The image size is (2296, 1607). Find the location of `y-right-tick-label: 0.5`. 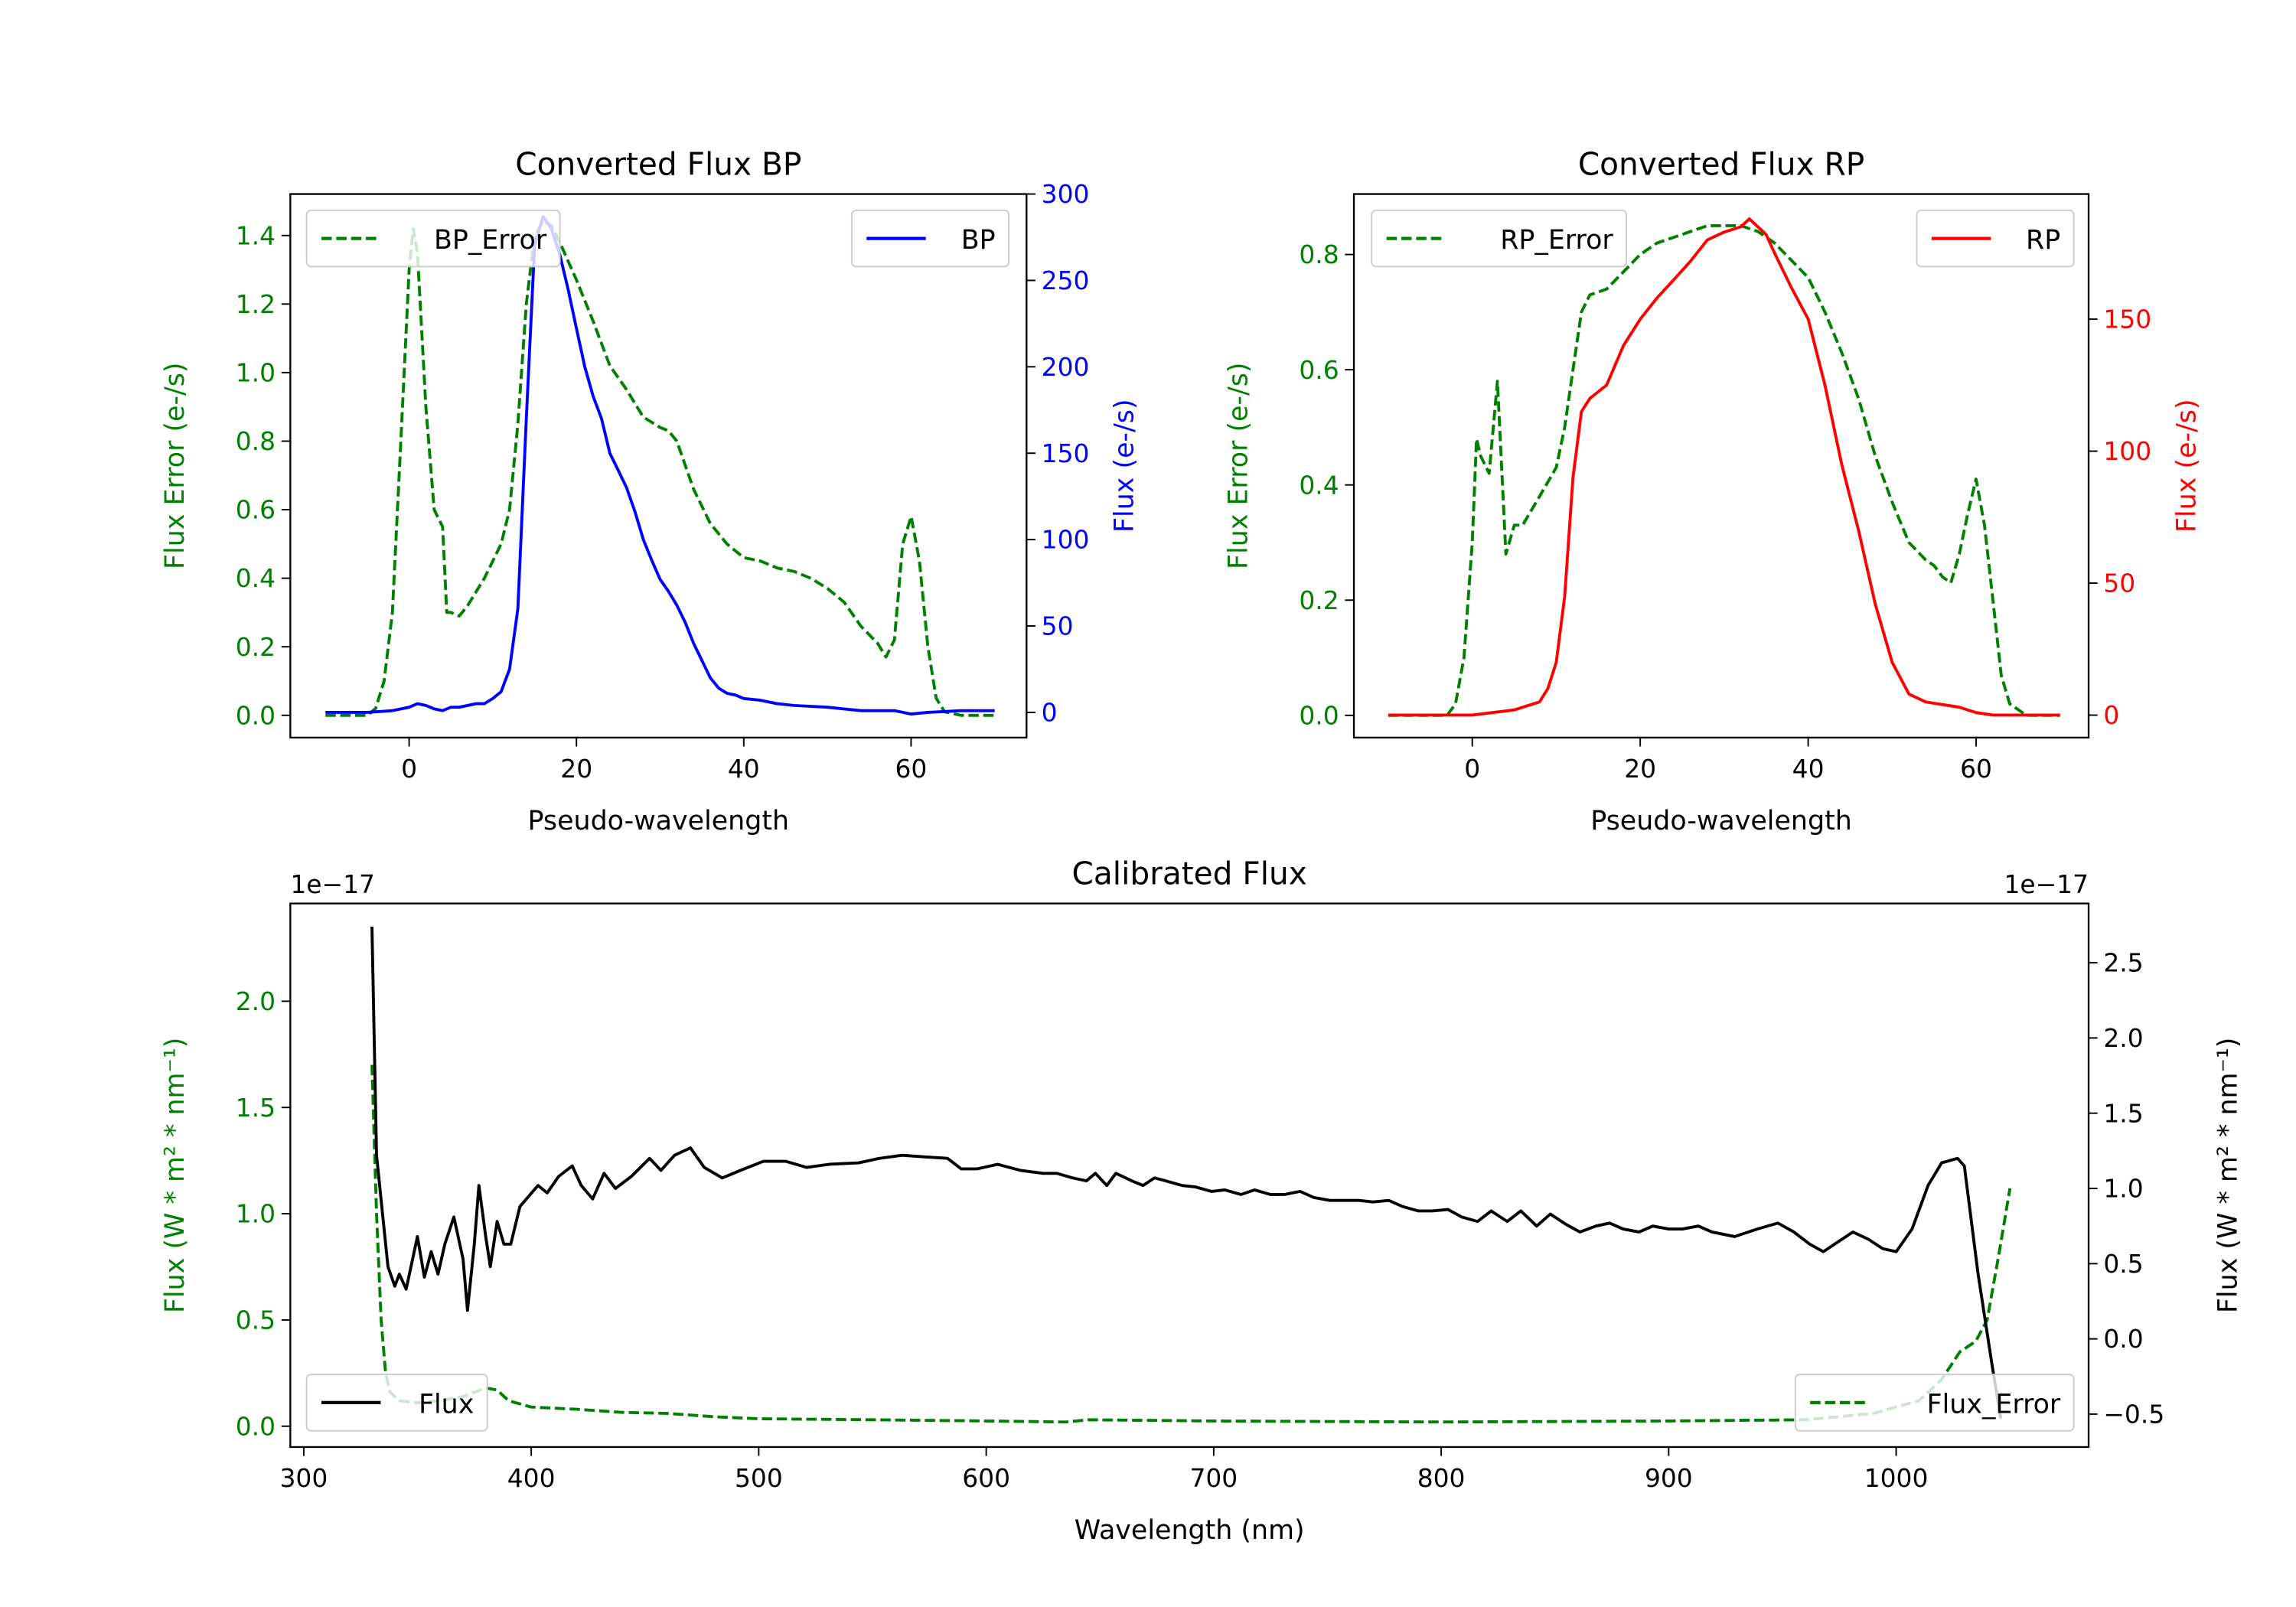

y-right-tick-label: 0.5 is located at coordinates (2123, 1264).